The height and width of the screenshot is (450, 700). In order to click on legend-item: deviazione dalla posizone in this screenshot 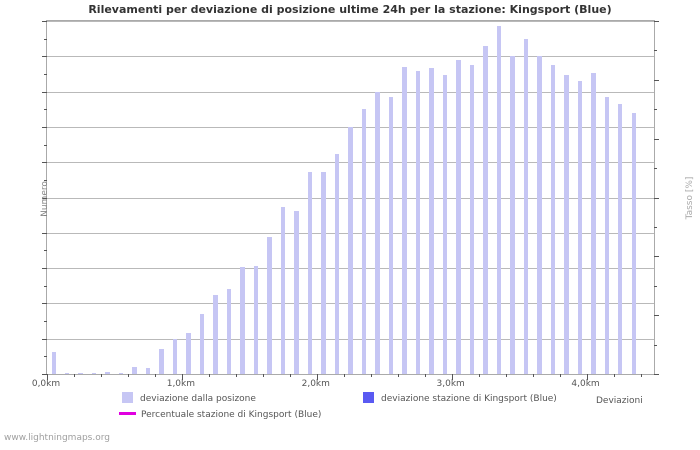, I will do `click(189, 398)`.